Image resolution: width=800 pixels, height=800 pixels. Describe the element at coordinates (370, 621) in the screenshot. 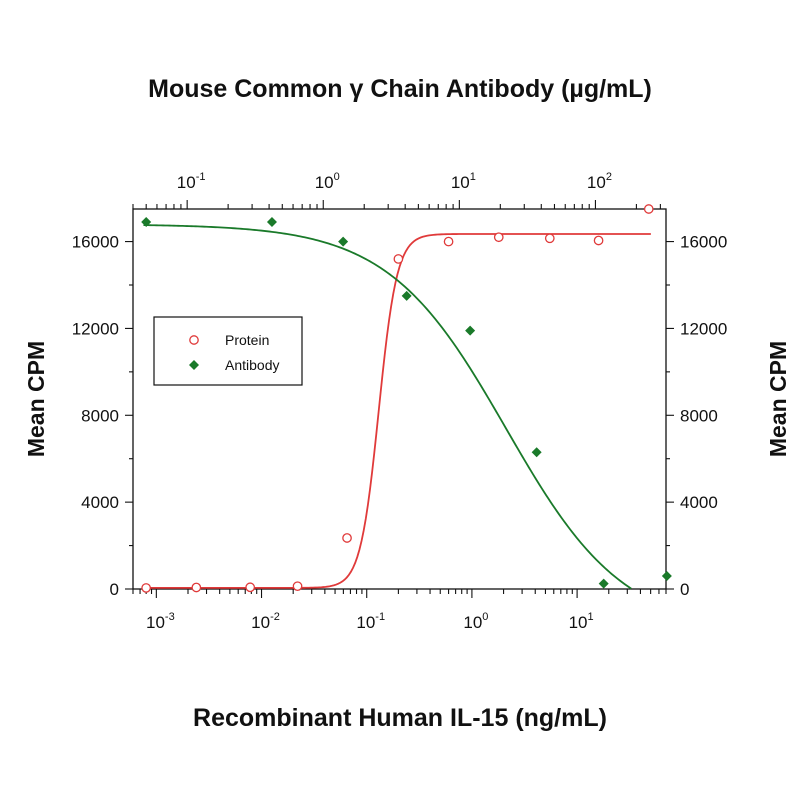

I see `x-tick-label: 10⁻¹` at that location.